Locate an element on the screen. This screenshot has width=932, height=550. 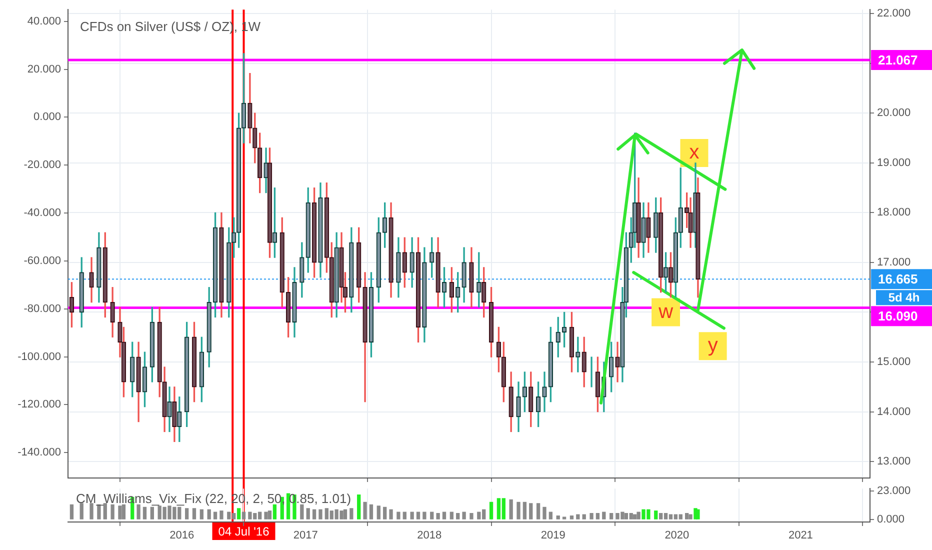
y2-tick-label: 20.000 is located at coordinates (44, 69).